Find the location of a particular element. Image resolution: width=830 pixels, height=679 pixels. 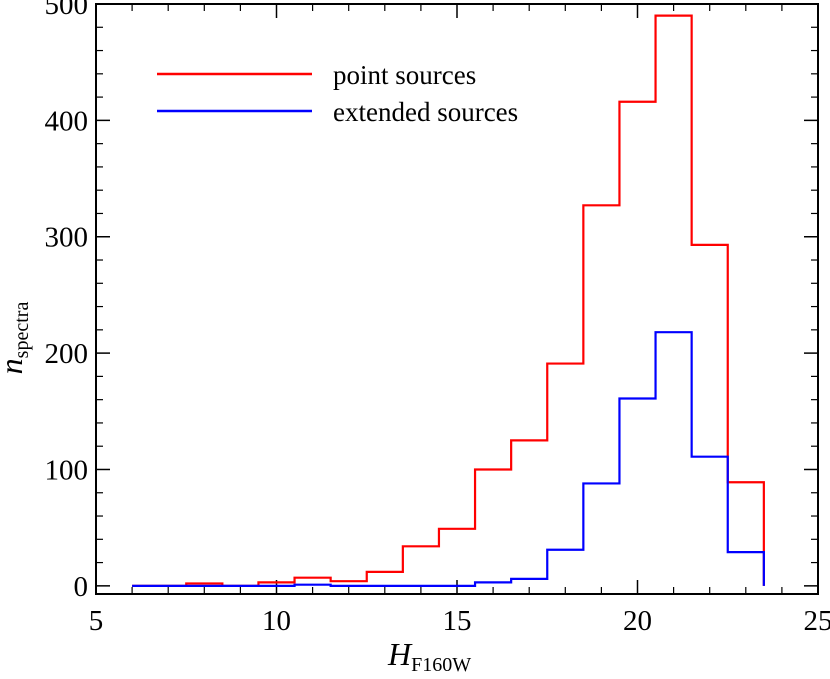

y-tick-label: 200 is located at coordinates (67, 354).